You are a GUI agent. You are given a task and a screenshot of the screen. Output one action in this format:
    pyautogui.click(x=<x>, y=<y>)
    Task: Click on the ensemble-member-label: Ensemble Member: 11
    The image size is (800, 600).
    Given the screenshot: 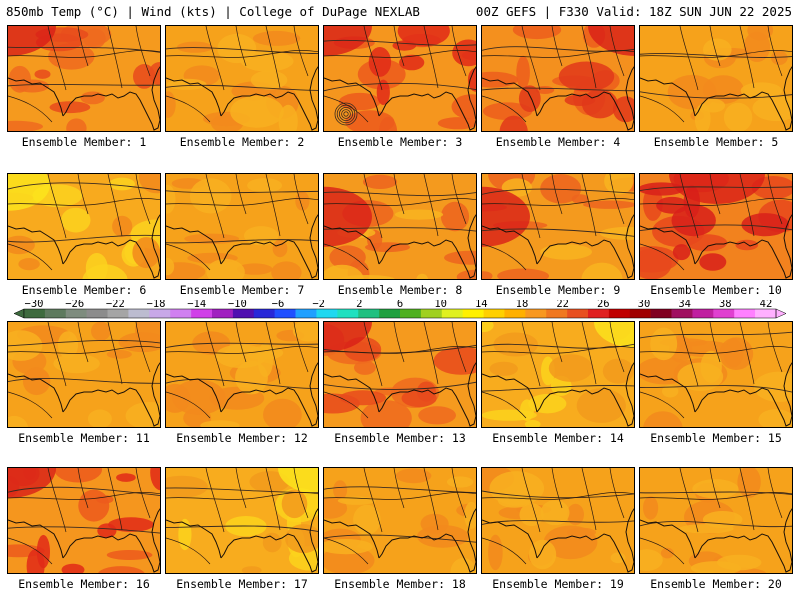 What is the action you would take?
    pyautogui.click(x=84, y=438)
    